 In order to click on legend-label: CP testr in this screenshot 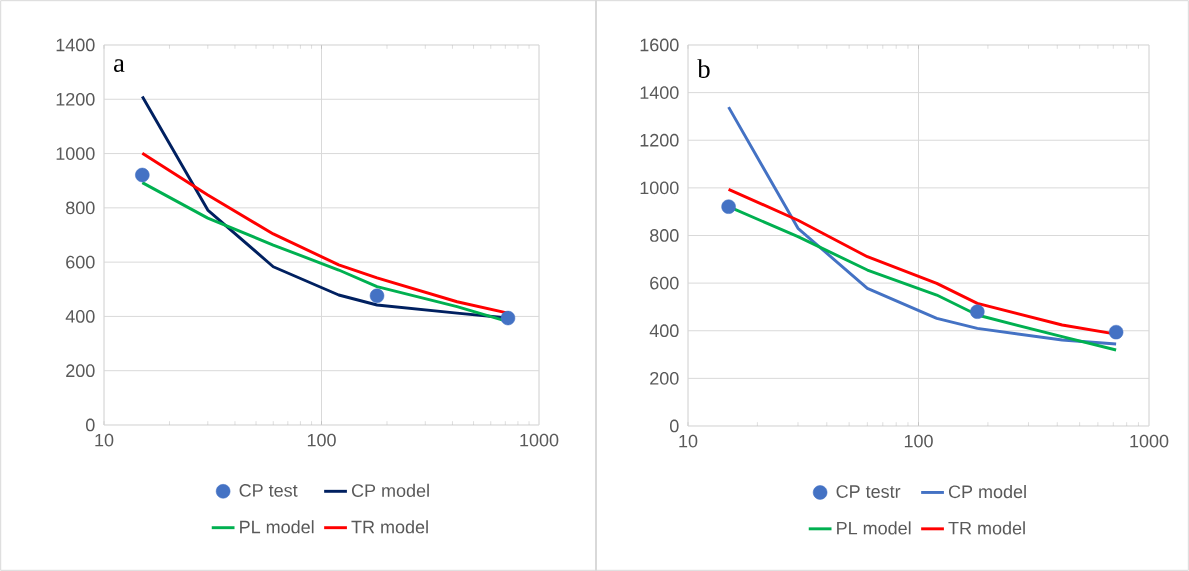, I will do `click(868, 491)`.